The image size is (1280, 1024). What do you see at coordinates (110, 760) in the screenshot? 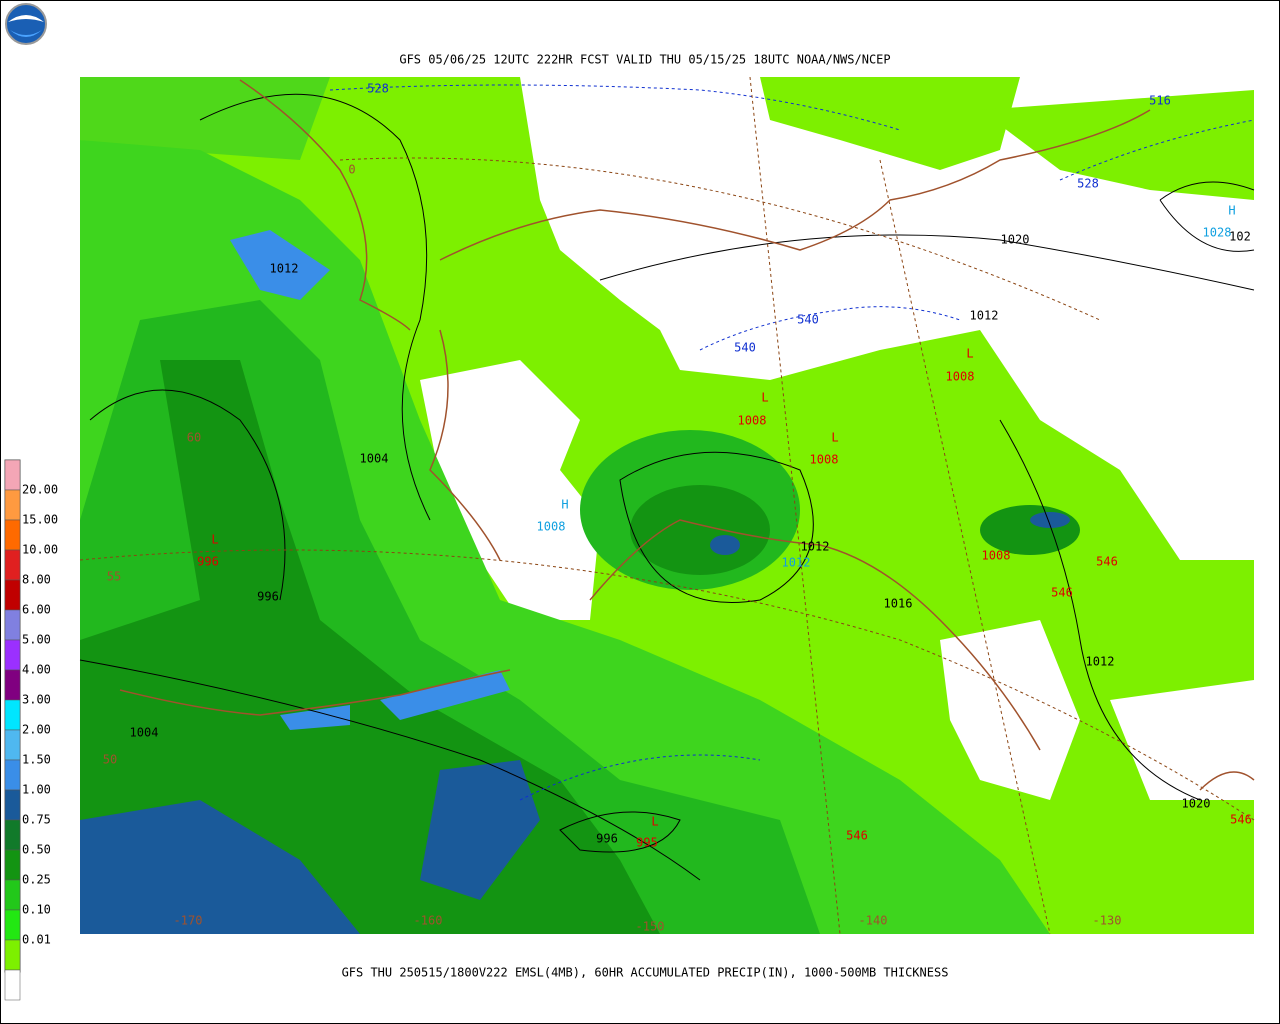
I see `contour-label: 50` at bounding box center [110, 760].